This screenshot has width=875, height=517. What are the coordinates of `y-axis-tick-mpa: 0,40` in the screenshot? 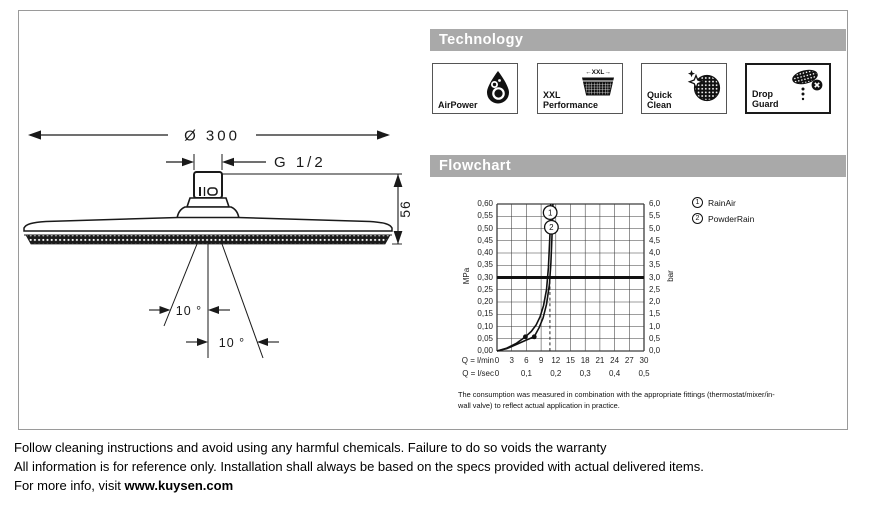 It's located at (485, 252).